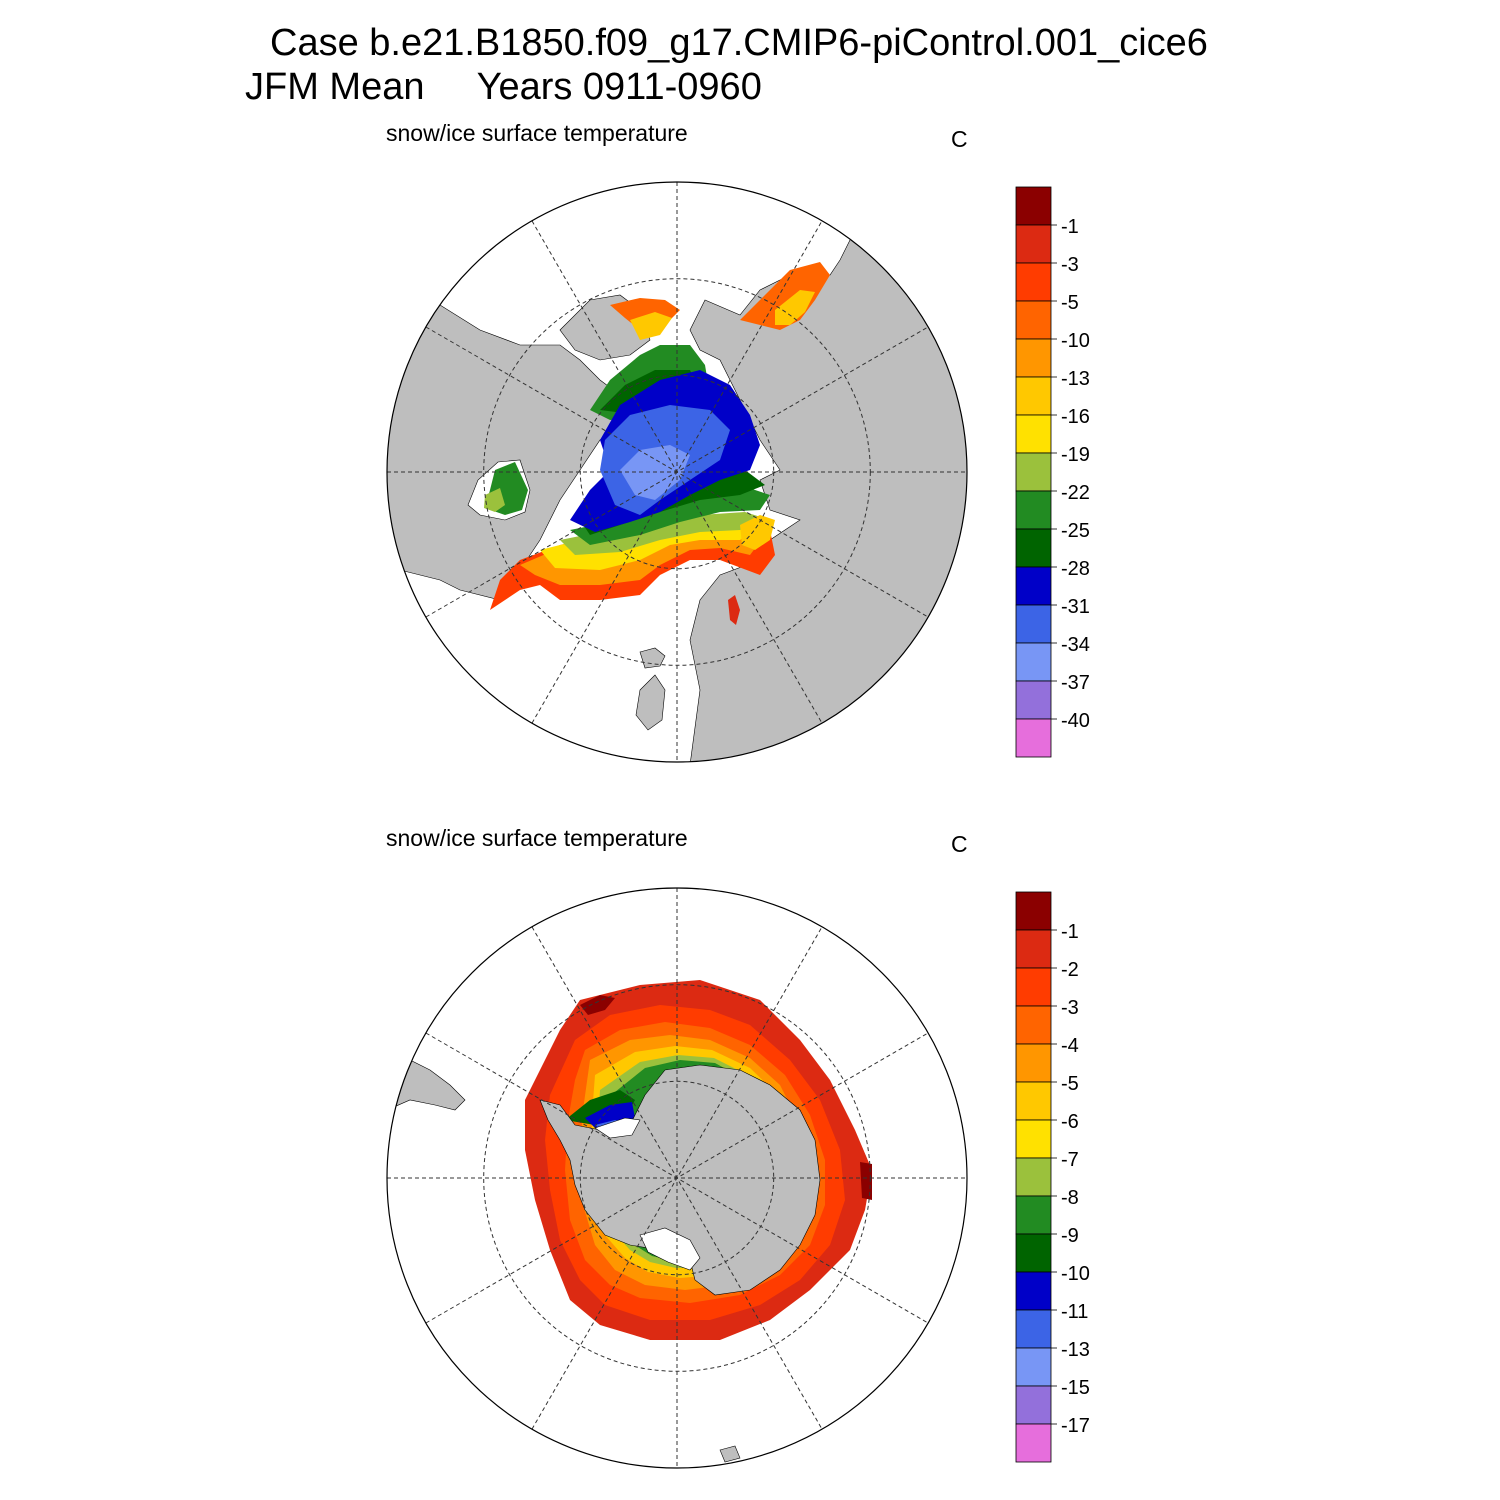 This screenshot has height=1500, width=1500. Describe the element at coordinates (650, 702) in the screenshot. I see `north-land-uk` at that location.